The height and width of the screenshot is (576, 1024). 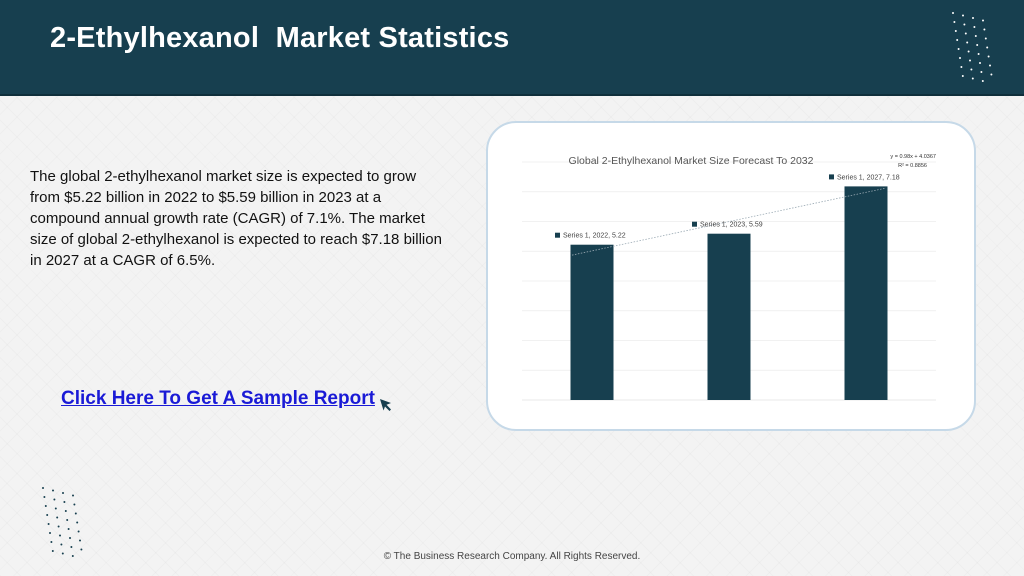 I want to click on bar-2023, so click(x=729, y=316).